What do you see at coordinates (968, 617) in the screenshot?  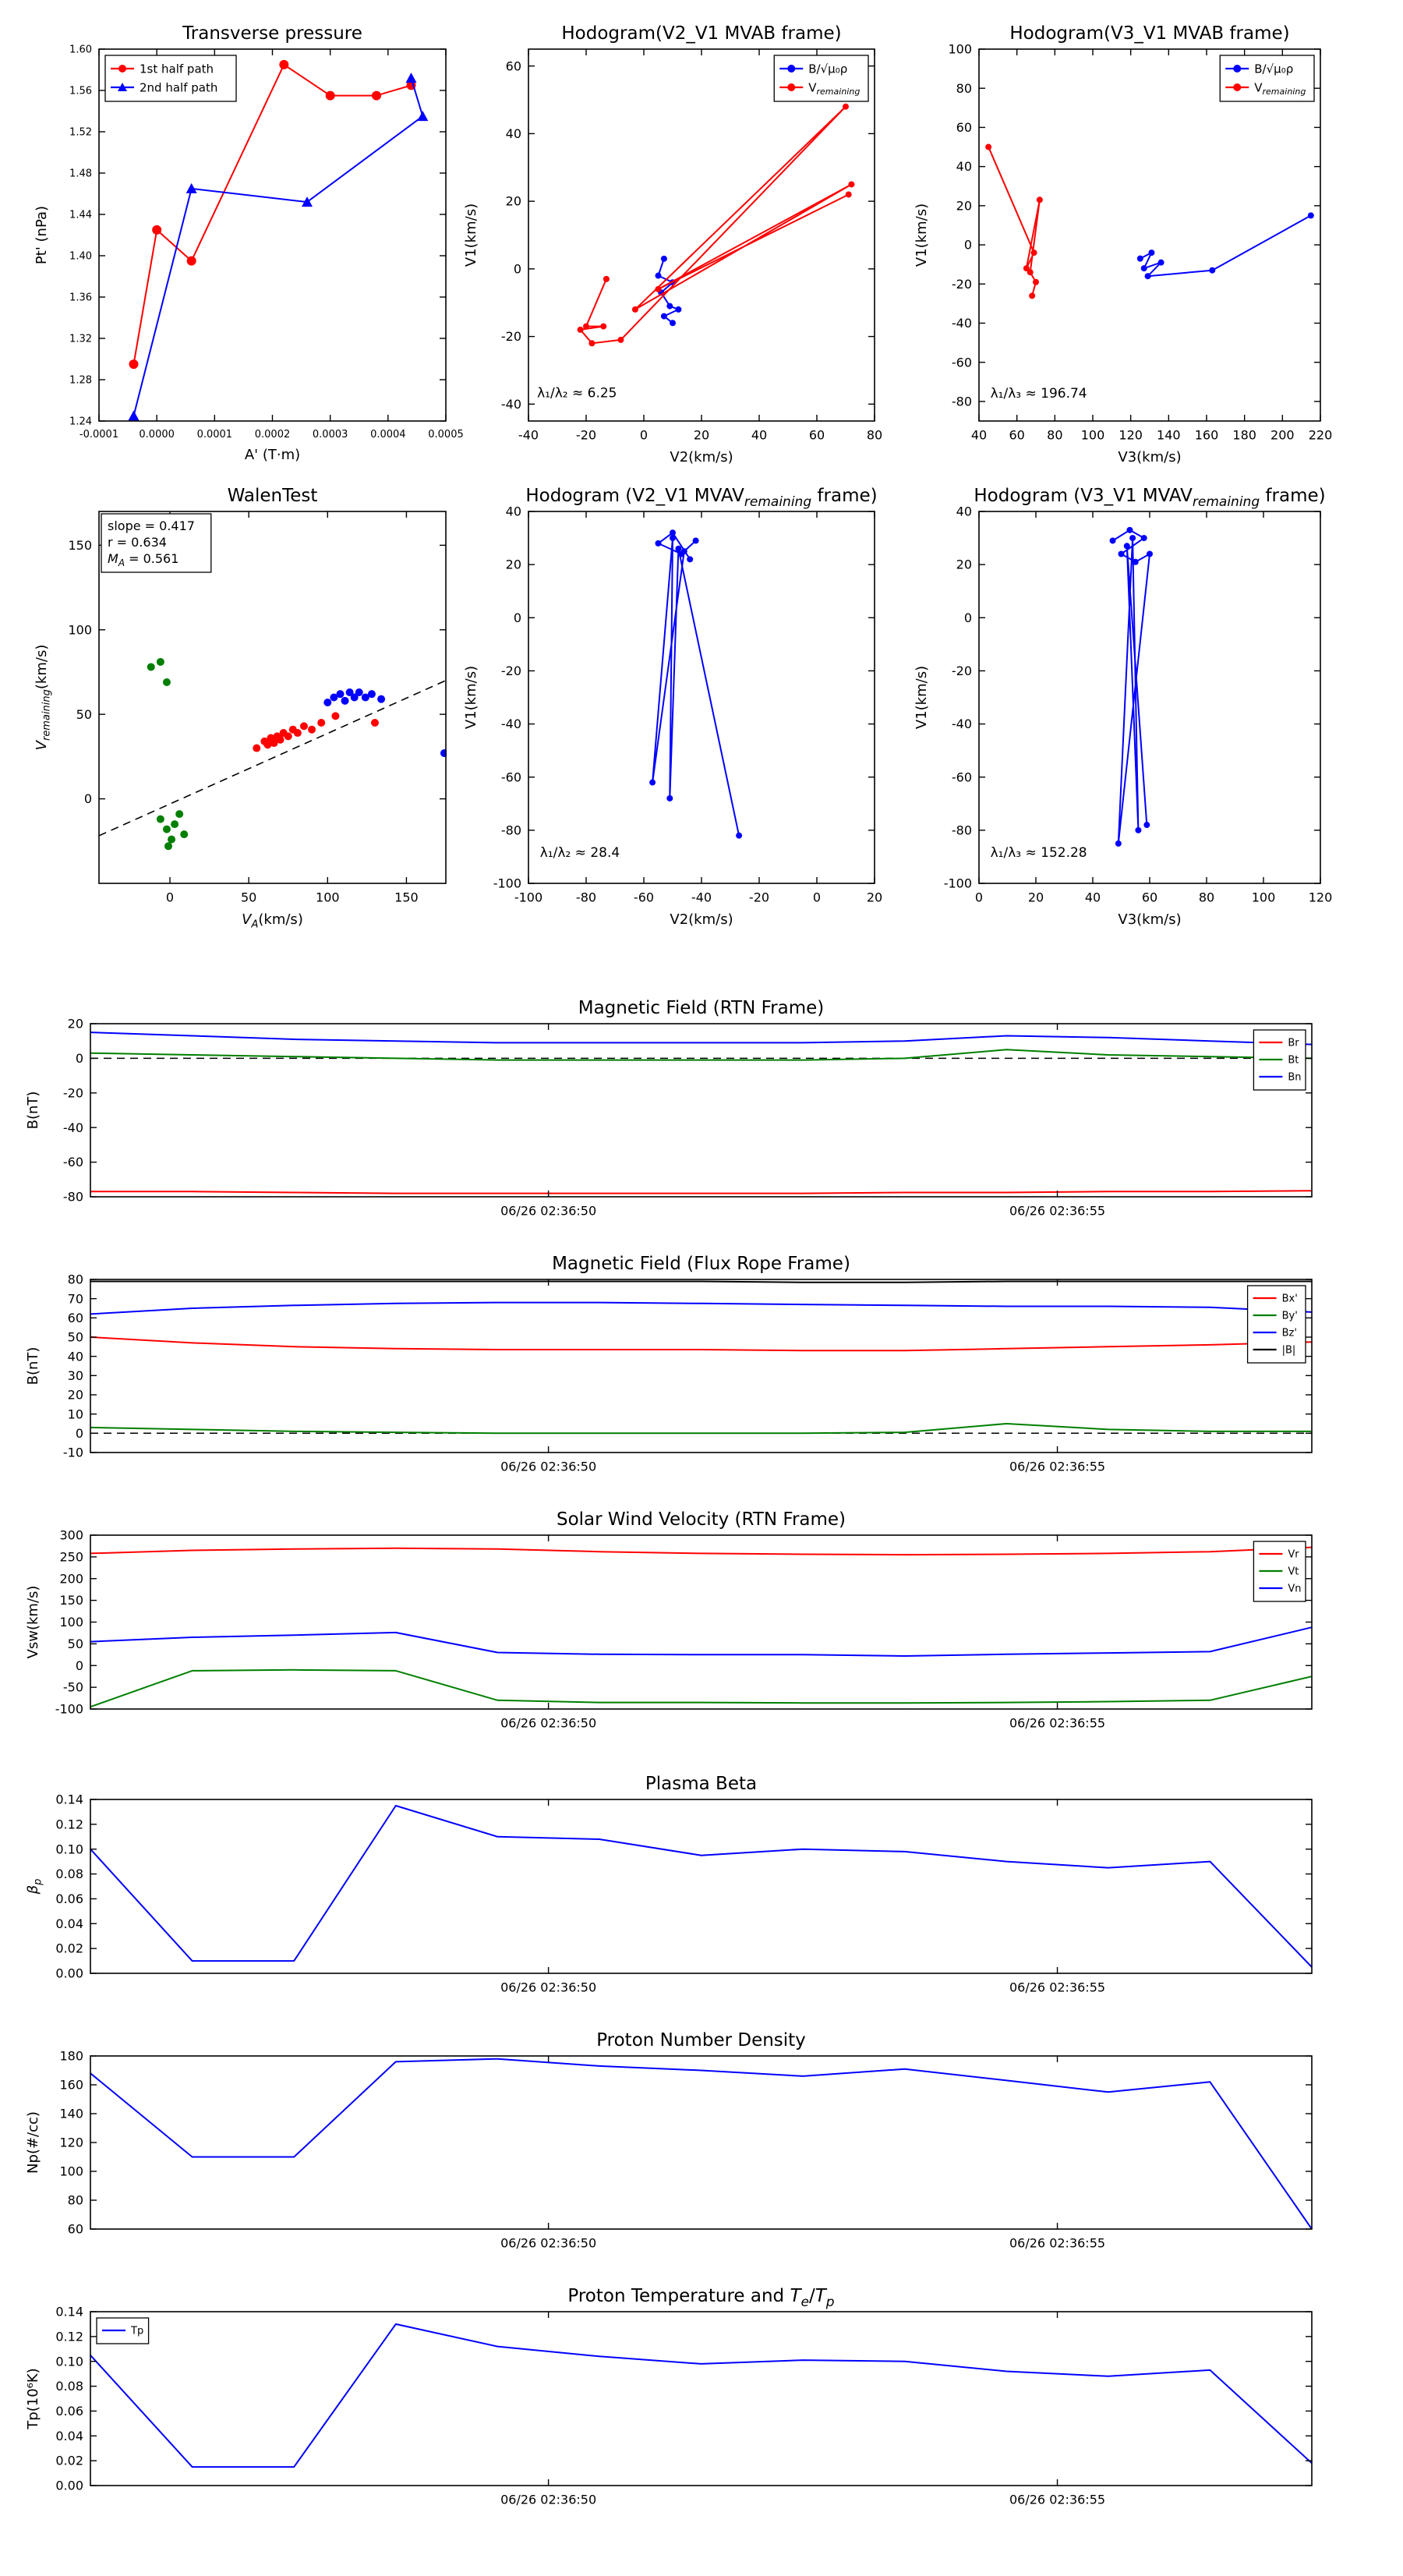 I see `hodogram-v3v1-mvav-ytick-label: 0` at bounding box center [968, 617].